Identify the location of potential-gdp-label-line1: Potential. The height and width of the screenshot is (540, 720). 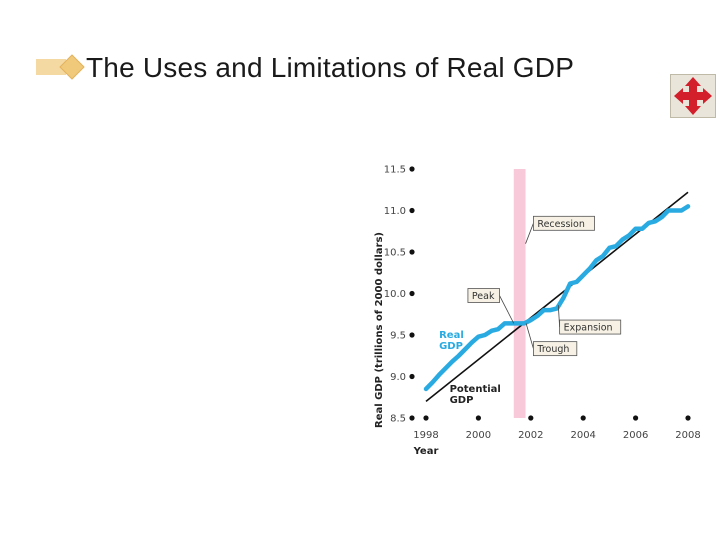
(475, 389).